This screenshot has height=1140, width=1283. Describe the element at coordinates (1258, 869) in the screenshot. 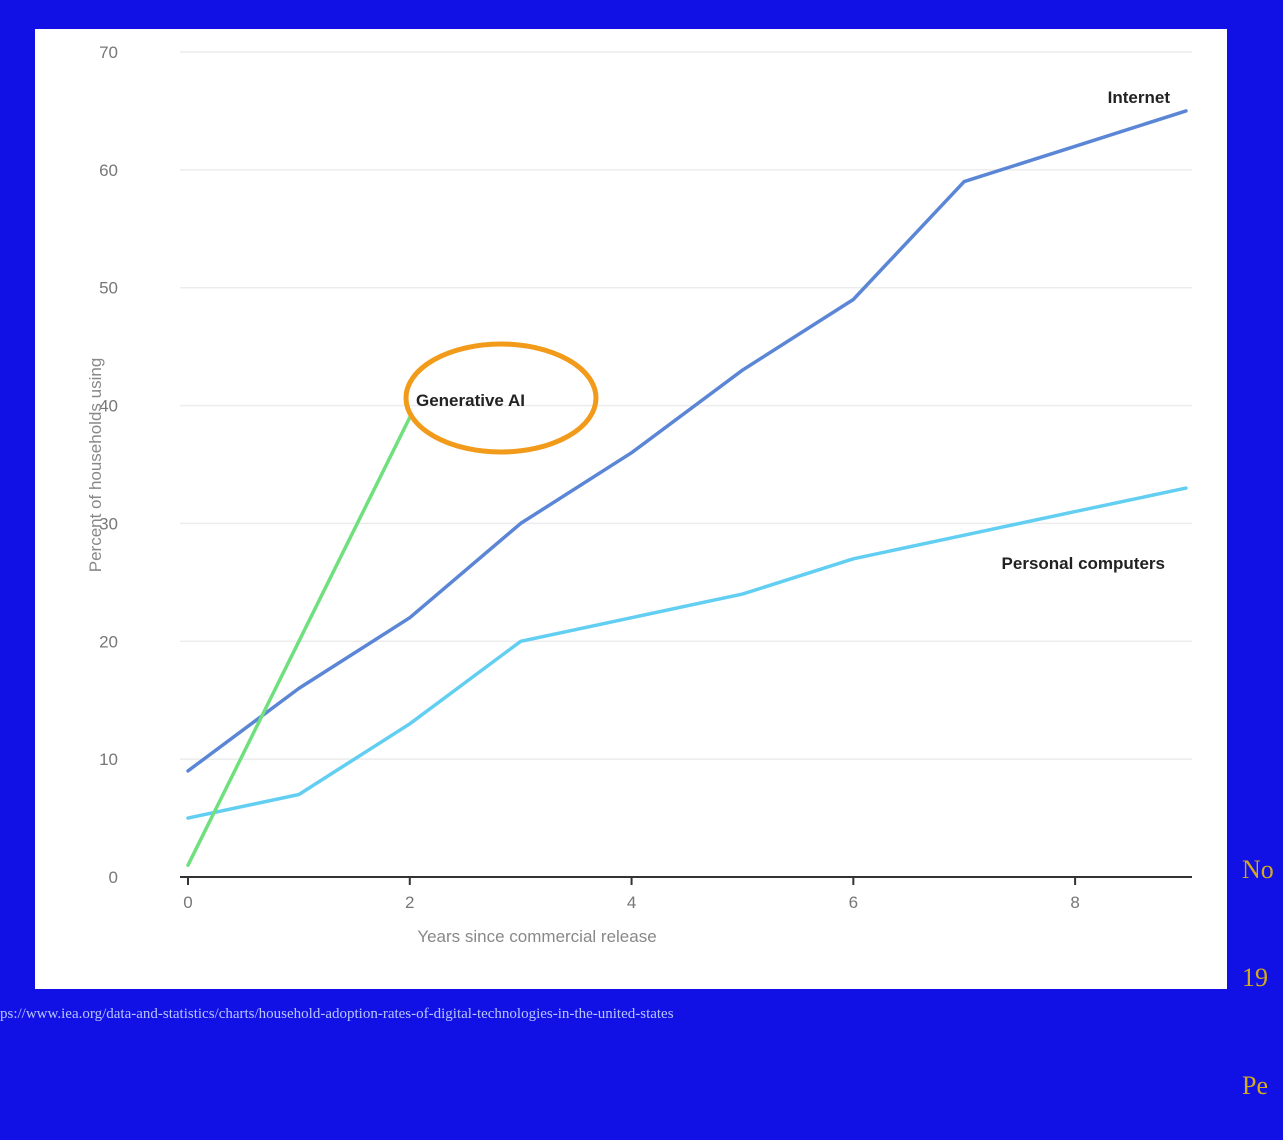

I see `side-note-line: No` at that location.